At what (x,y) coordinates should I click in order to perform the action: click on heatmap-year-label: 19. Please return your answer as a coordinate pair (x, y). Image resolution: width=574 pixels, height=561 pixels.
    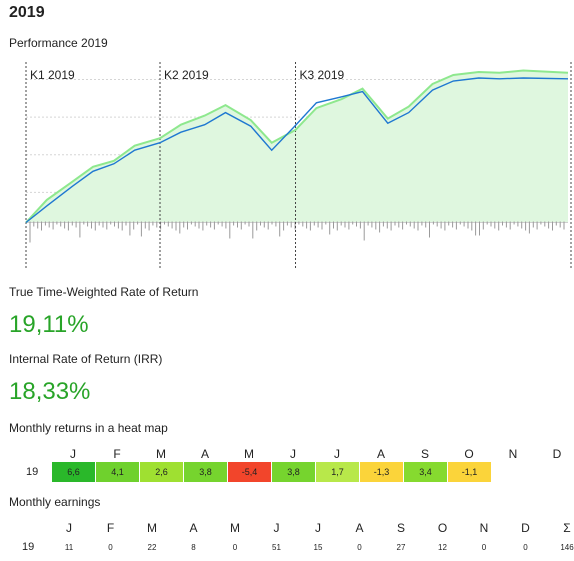
    Looking at the image, I should click on (32, 472).